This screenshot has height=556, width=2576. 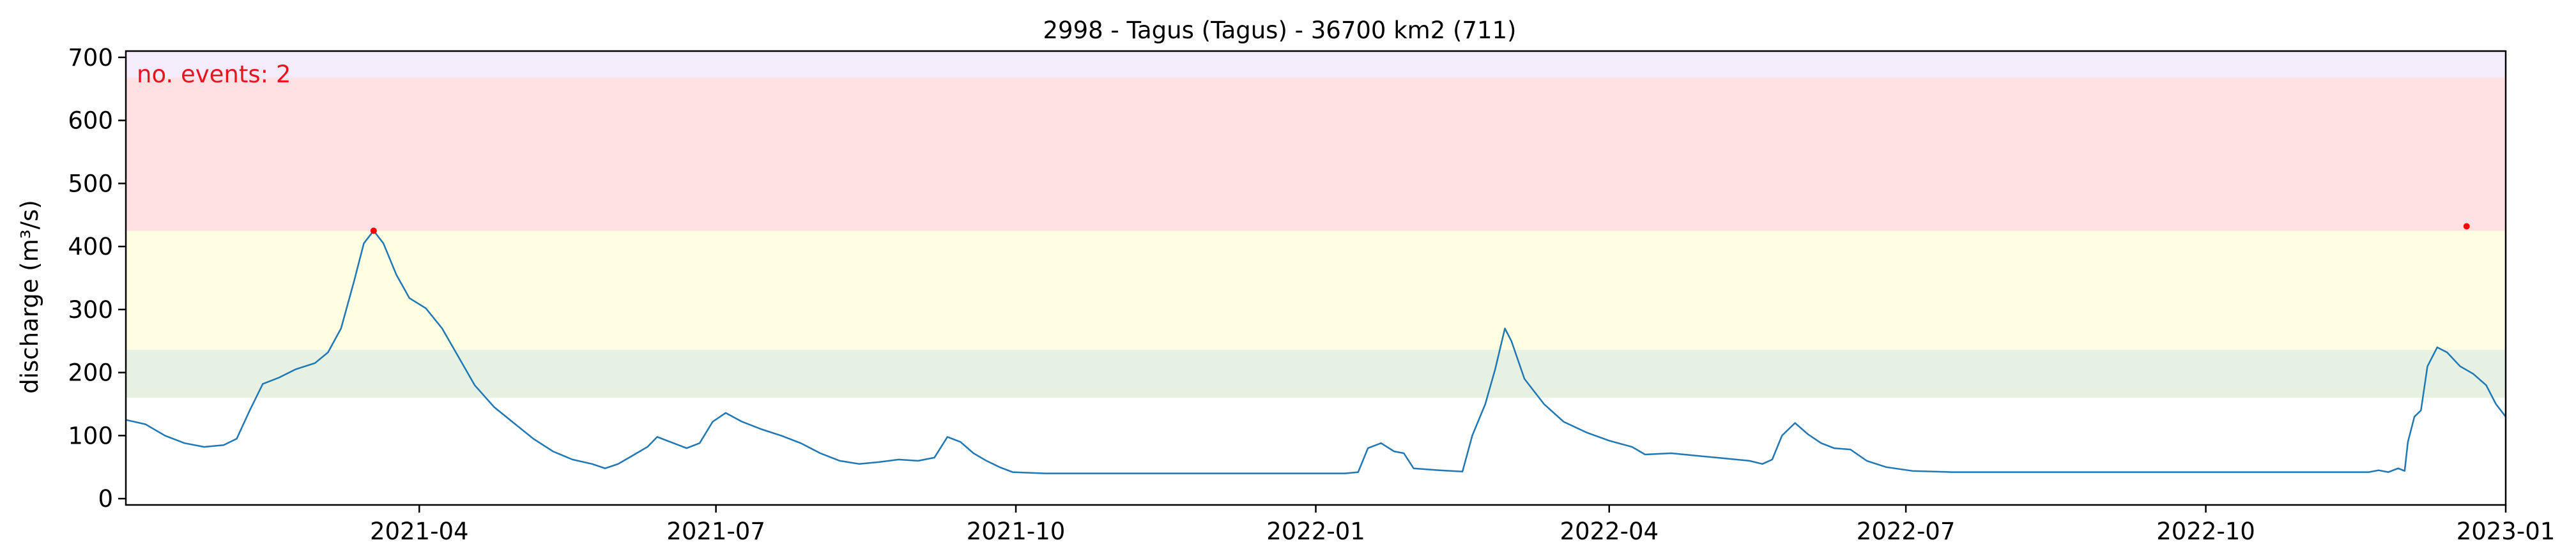 I want to click on x-tick-label: 2021-10, so click(x=1016, y=531).